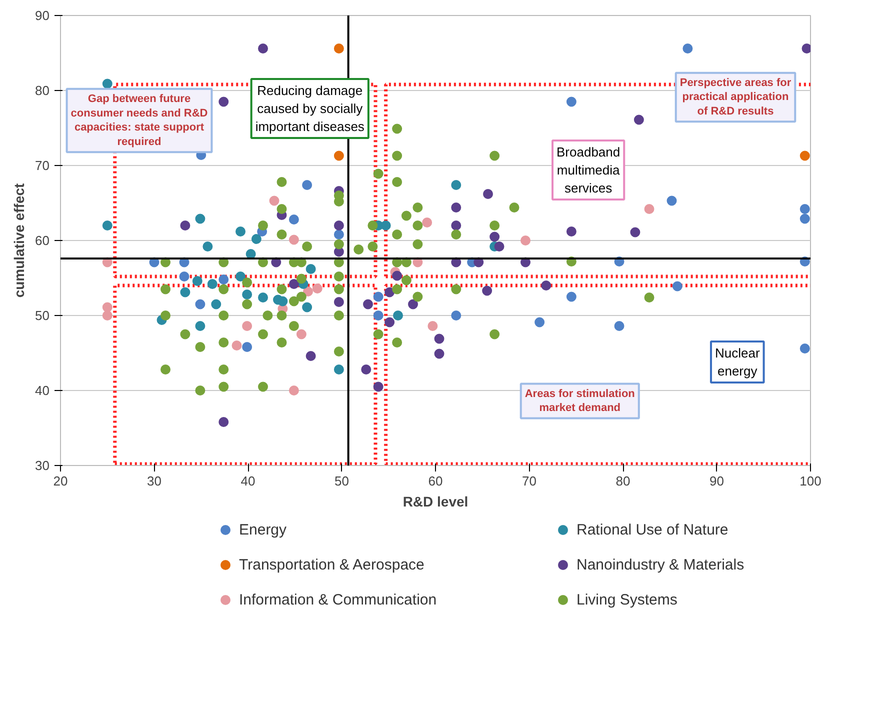 This screenshot has height=701, width=882. Describe the element at coordinates (811, 481) in the screenshot. I see `x-tick-label: 100` at that location.